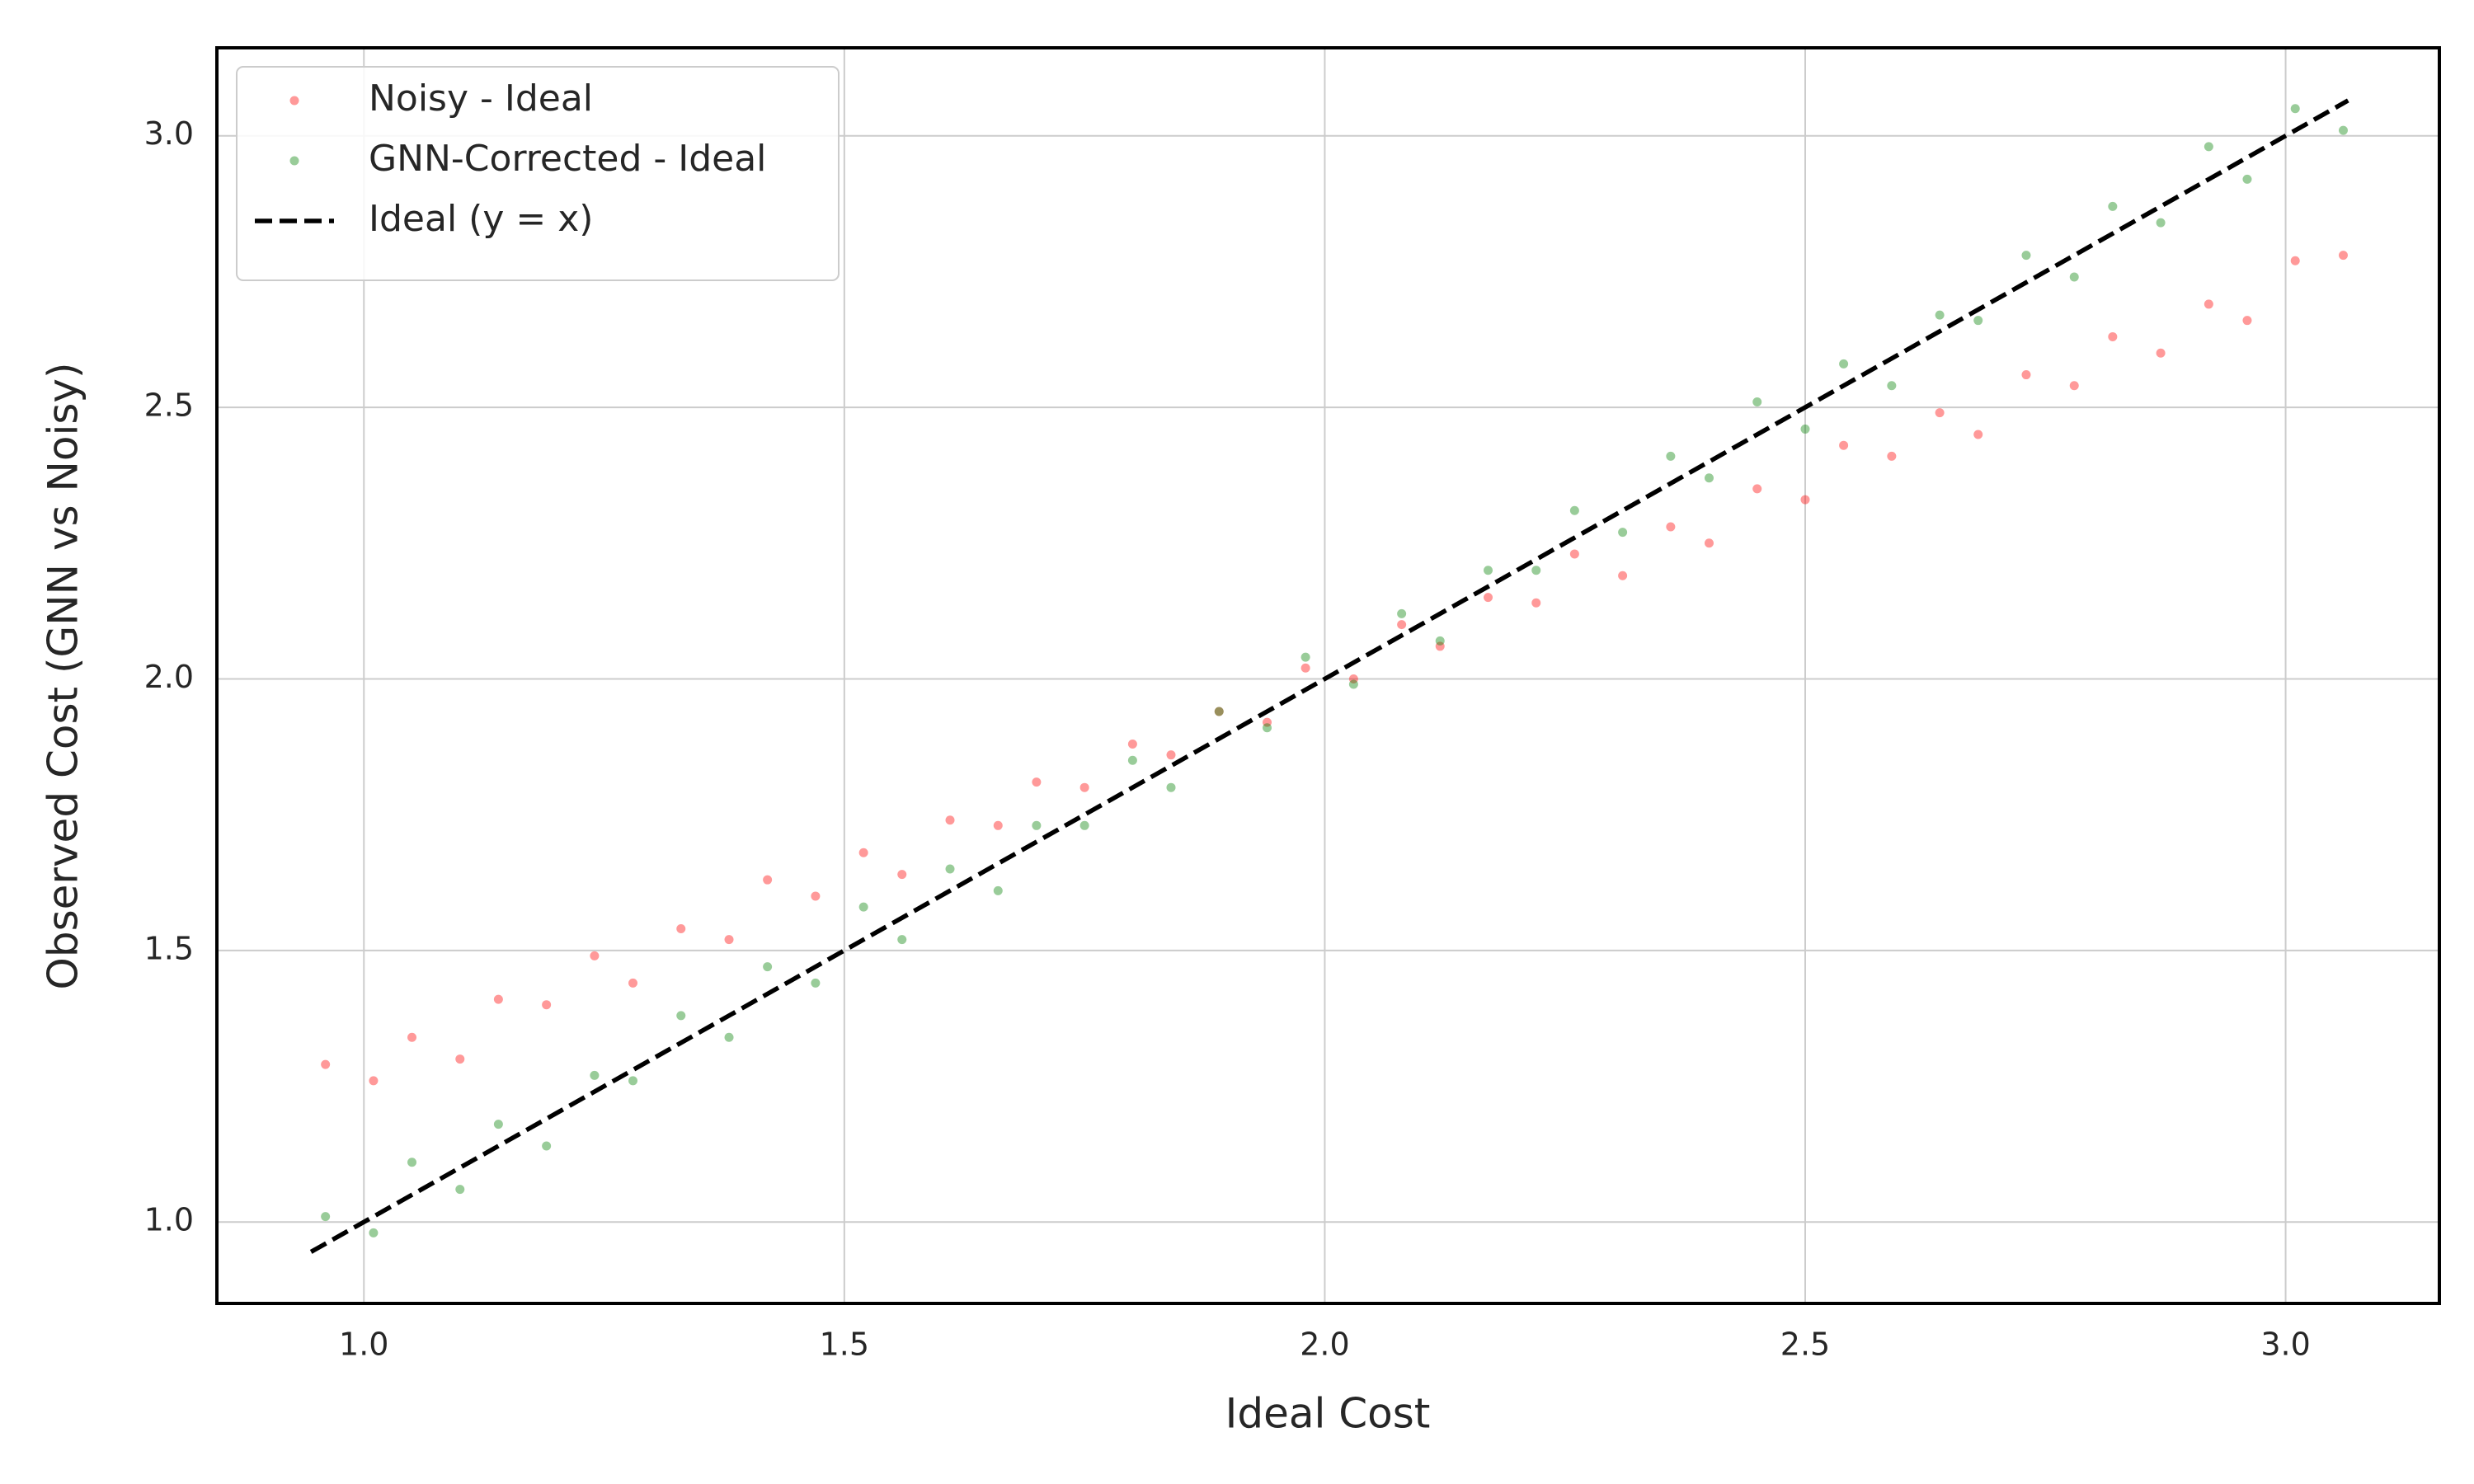  What do you see at coordinates (363, 1345) in the screenshot?
I see `x-tick-label: 1.0` at bounding box center [363, 1345].